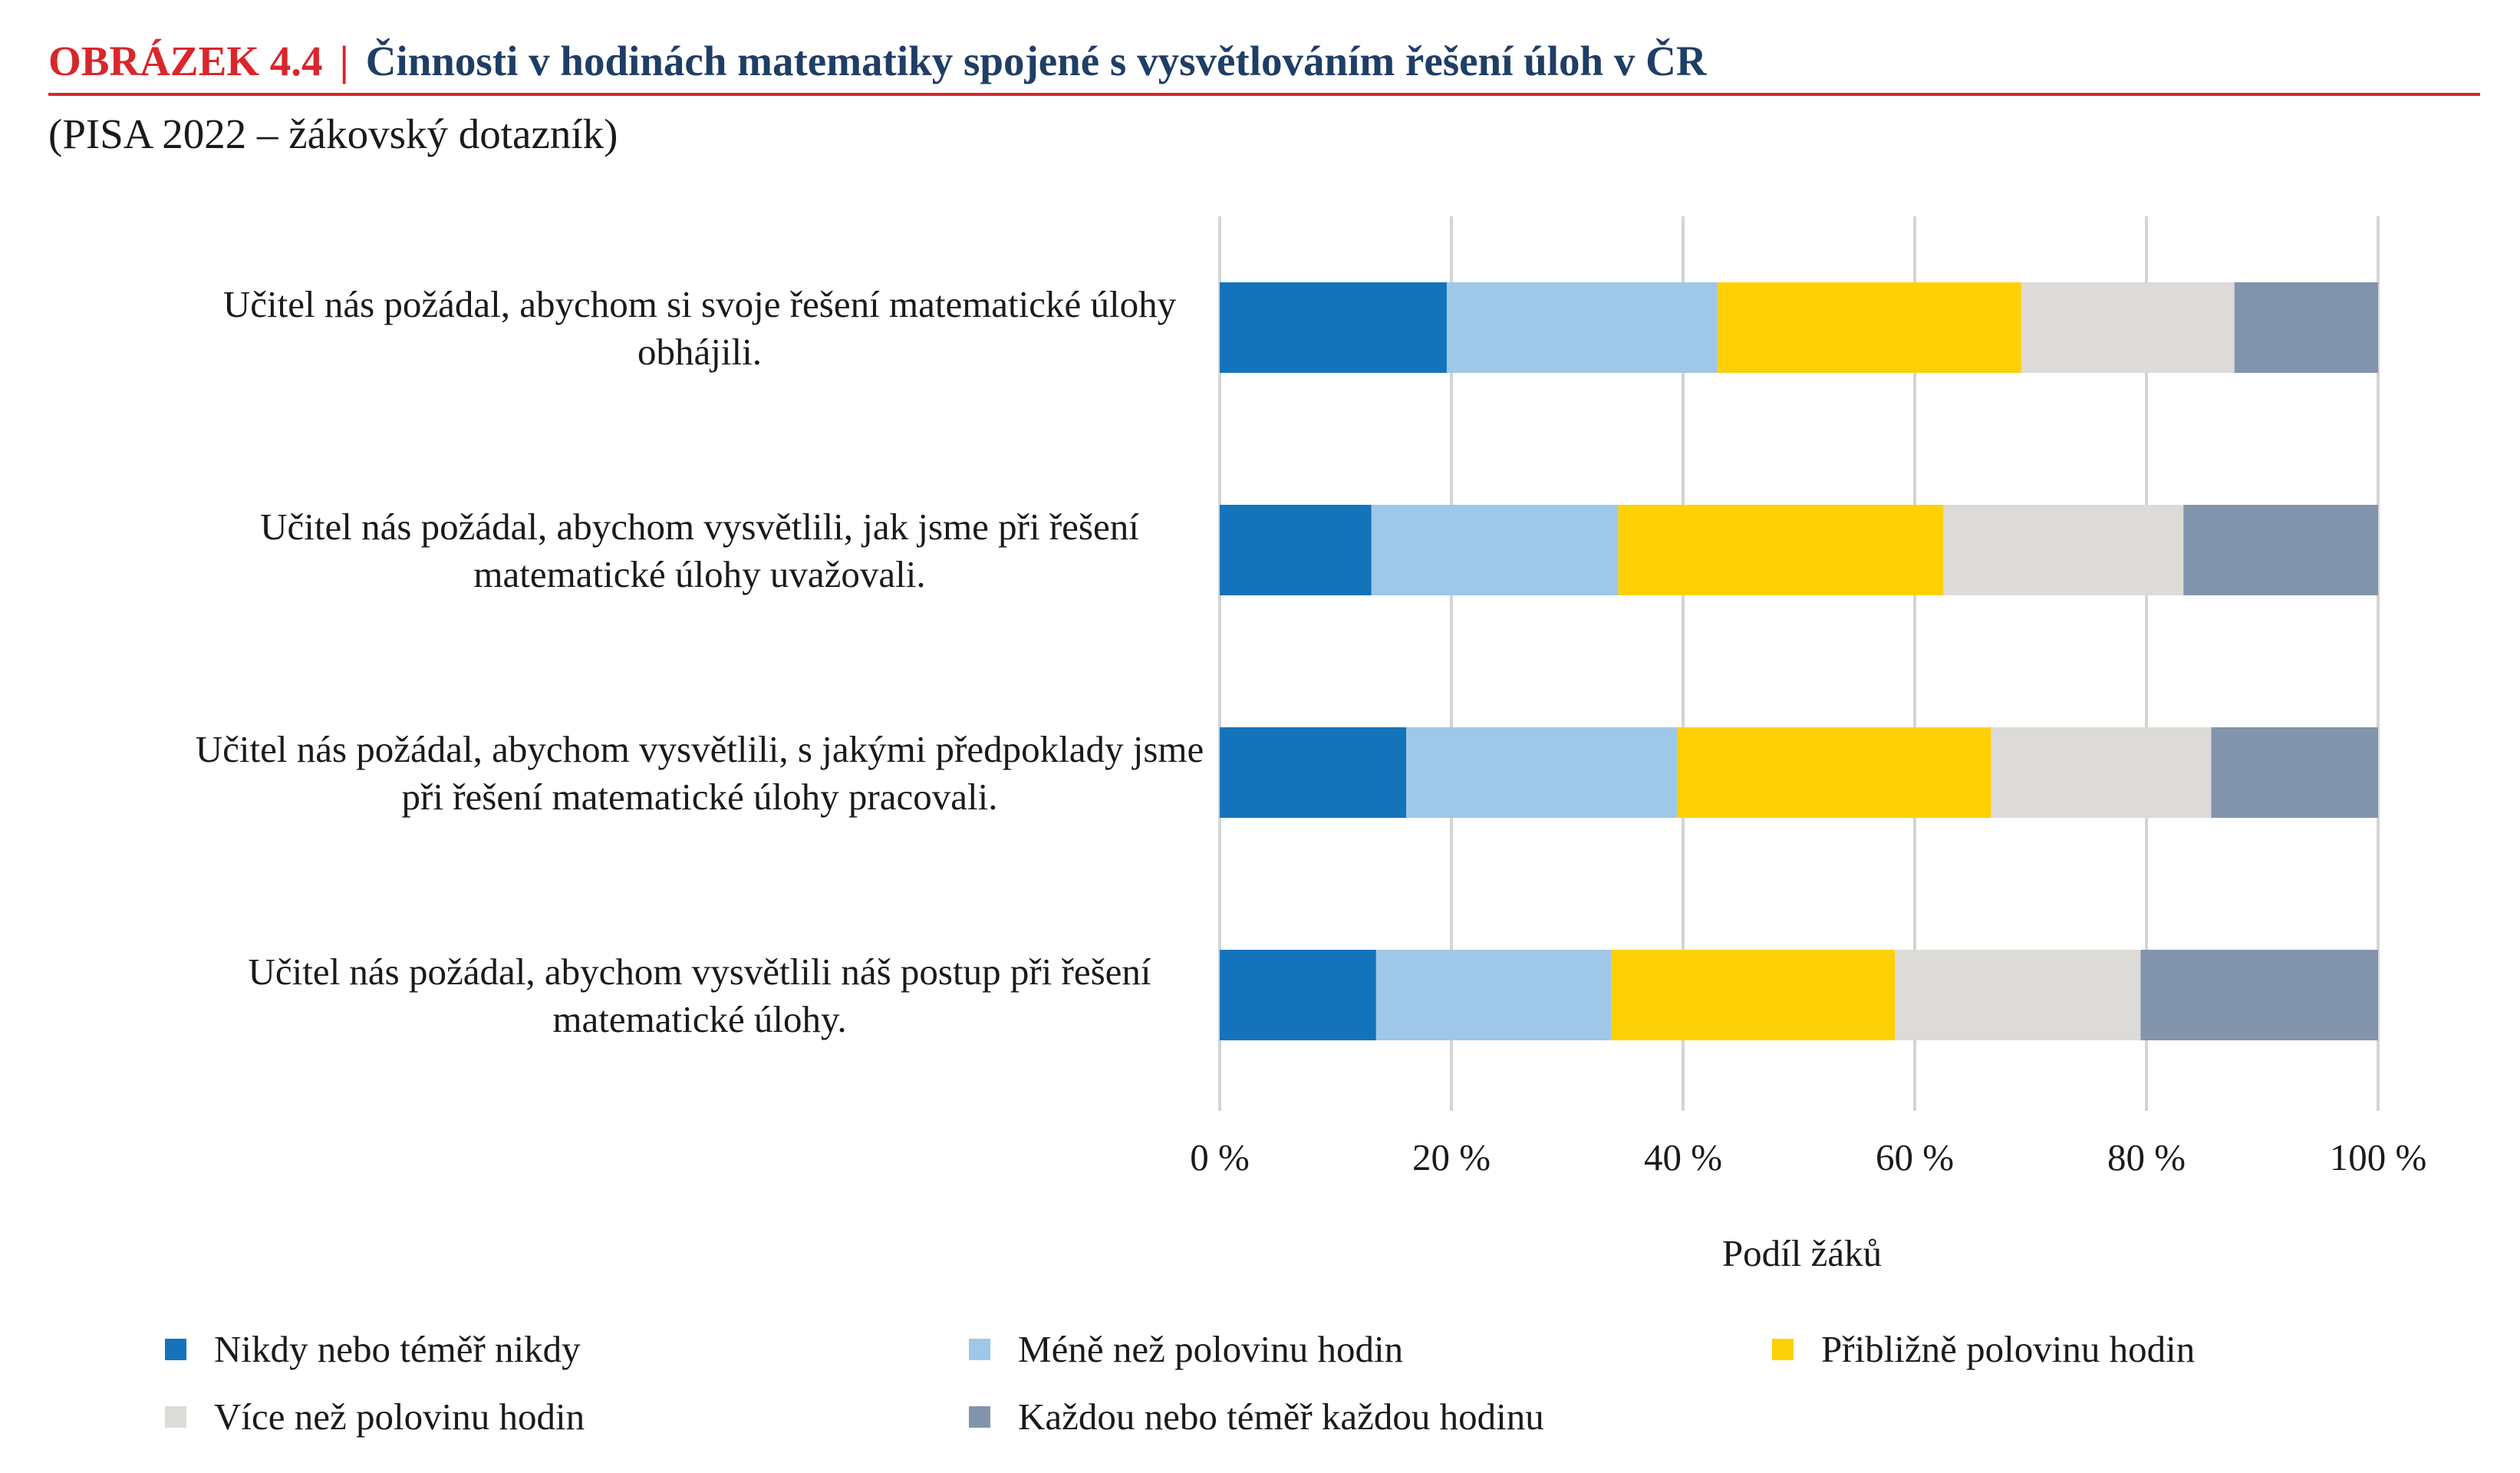  I want to click on figure-label: OBRÁZEK 4.4, so click(185, 61).